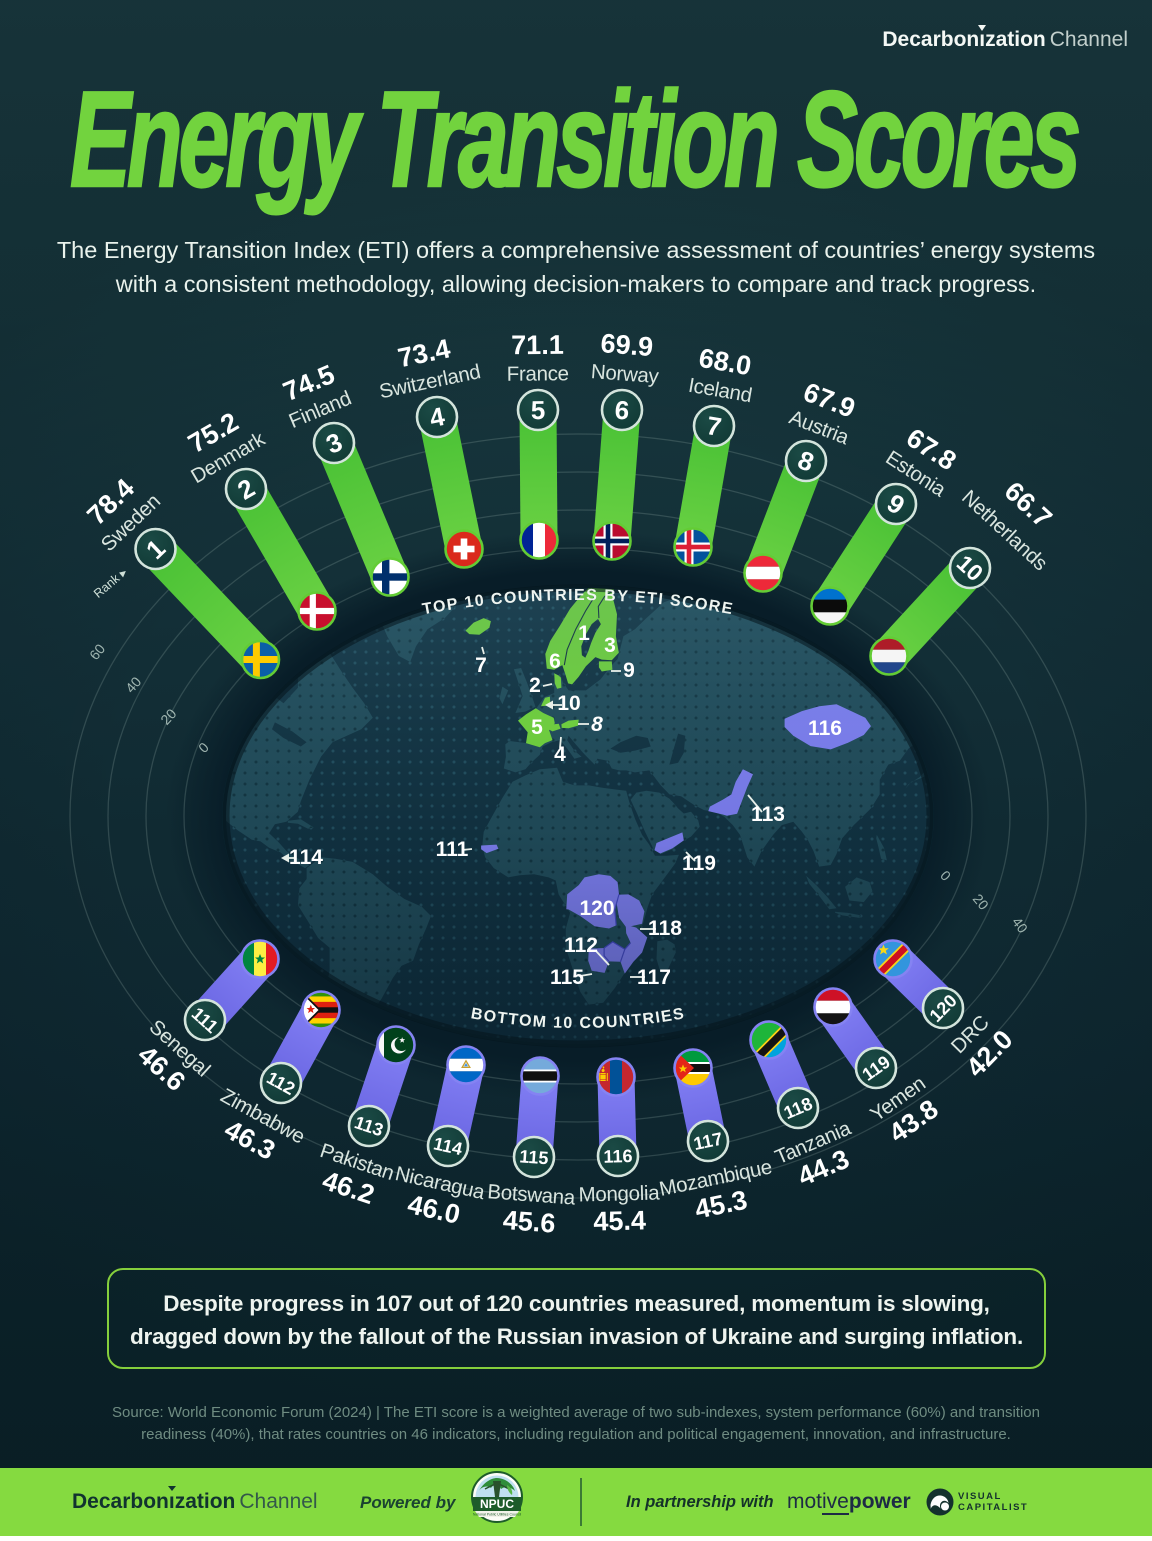  I want to click on svg-text: 69.9, so click(627, 345).